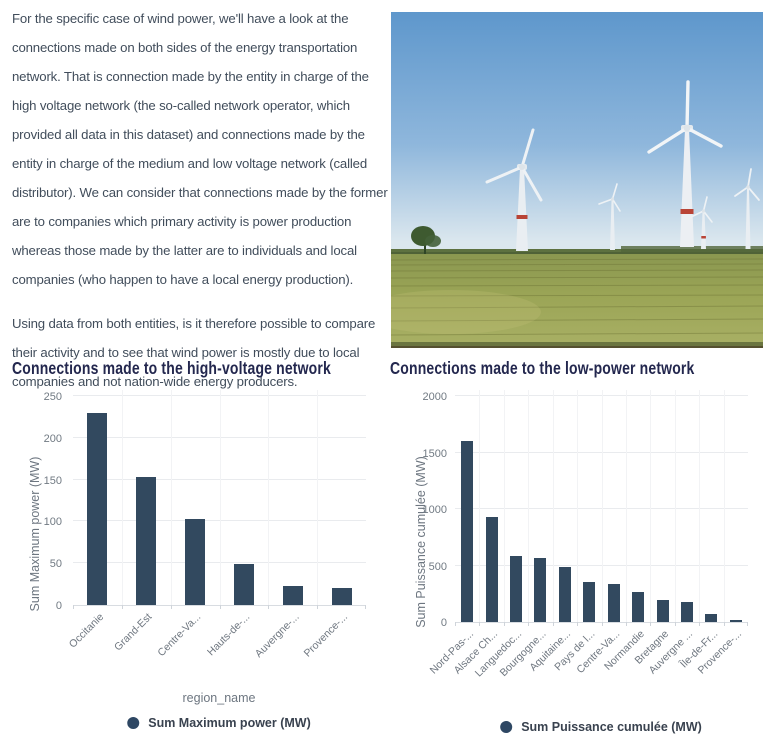 The height and width of the screenshot is (734, 765). Describe the element at coordinates (609, 216) in the screenshot. I see `wind-turbine-small-middle` at that location.